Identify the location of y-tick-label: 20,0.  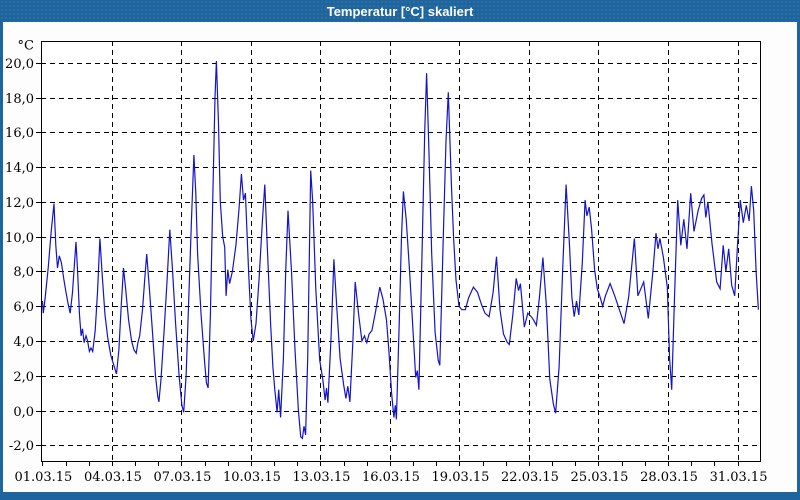
(19, 64).